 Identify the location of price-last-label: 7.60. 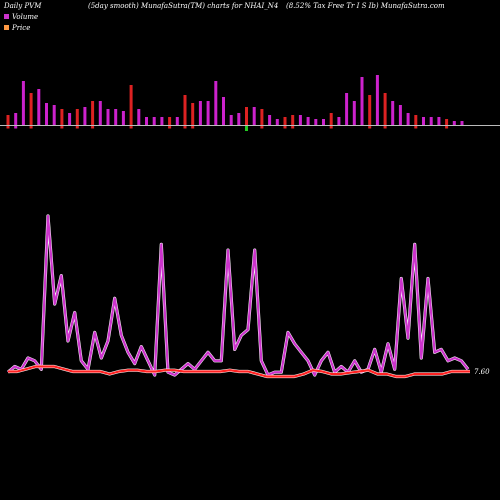
(482, 372).